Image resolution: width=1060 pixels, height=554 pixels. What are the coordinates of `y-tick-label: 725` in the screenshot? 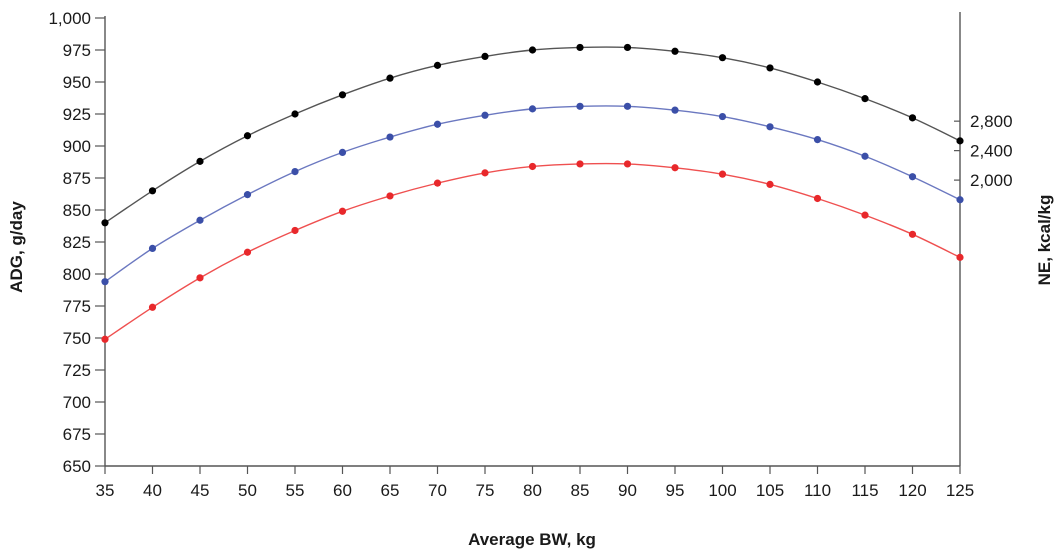 It's located at (77, 370).